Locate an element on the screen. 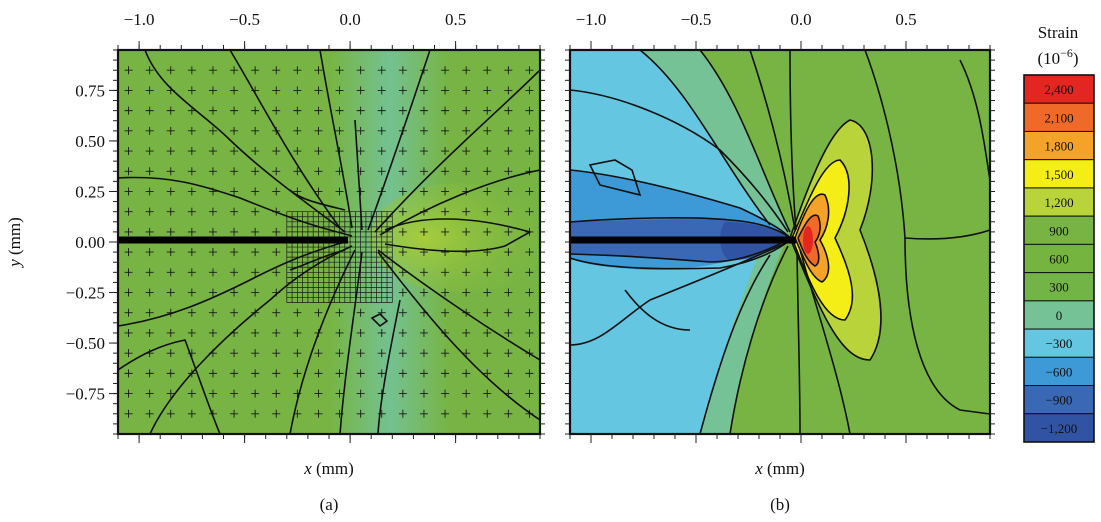 This screenshot has width=1101, height=522. panel-a-label: (a) is located at coordinates (329, 504).